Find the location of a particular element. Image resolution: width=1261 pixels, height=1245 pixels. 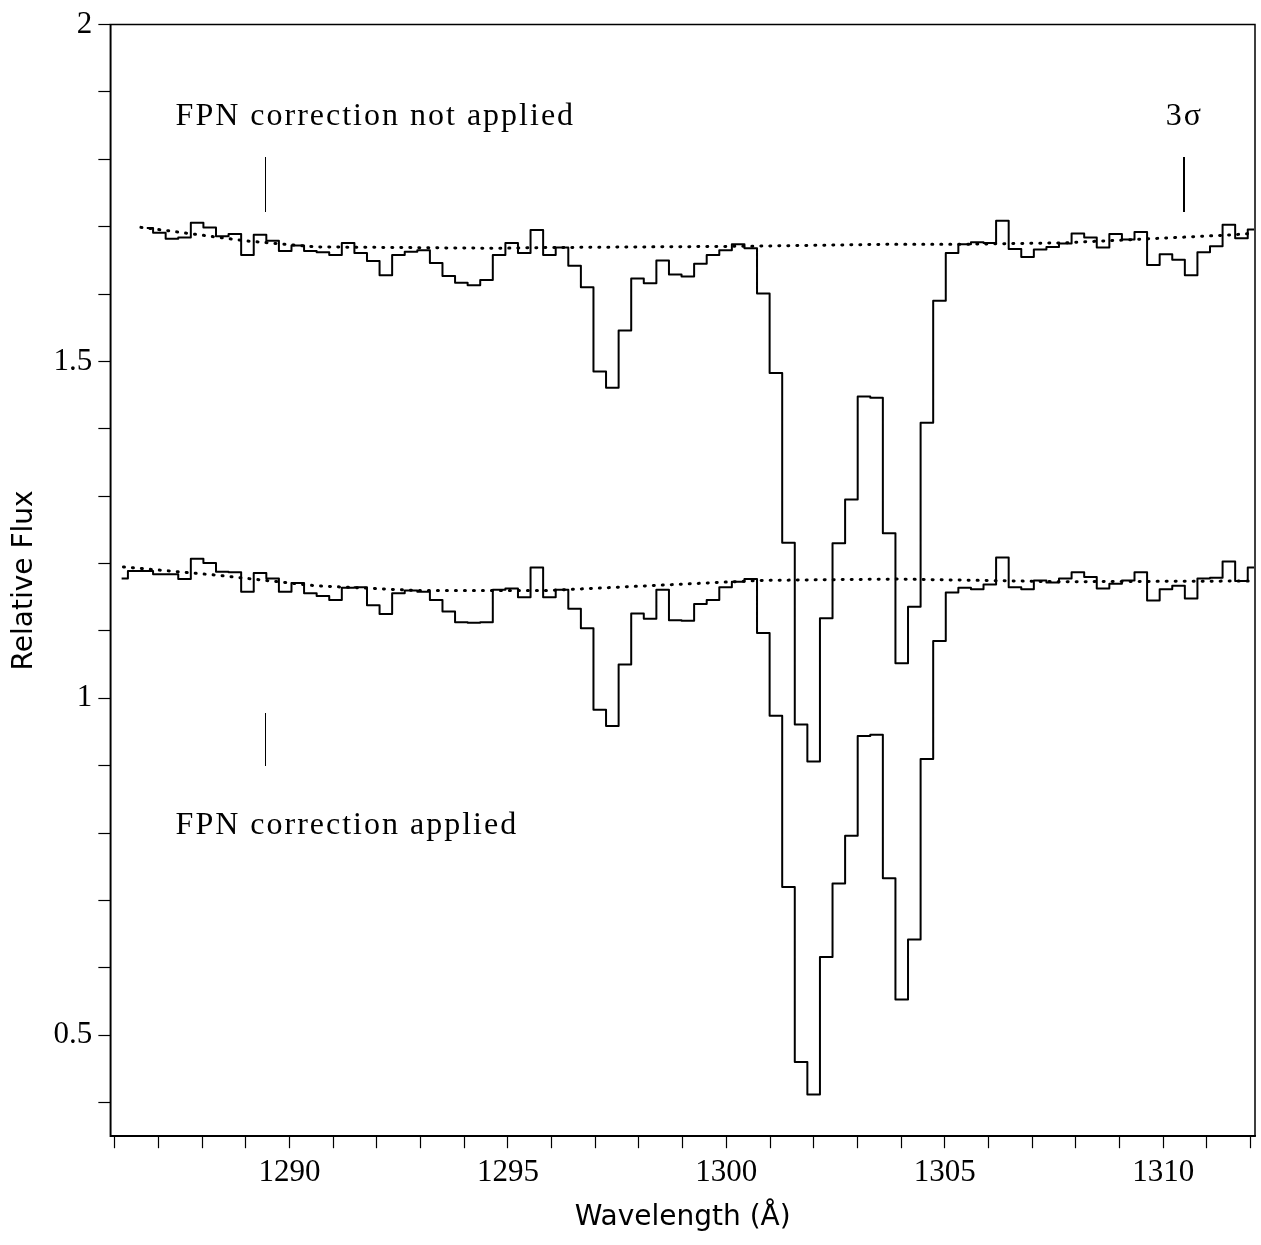

y-tick-label: 0.5 is located at coordinates (73, 1033).